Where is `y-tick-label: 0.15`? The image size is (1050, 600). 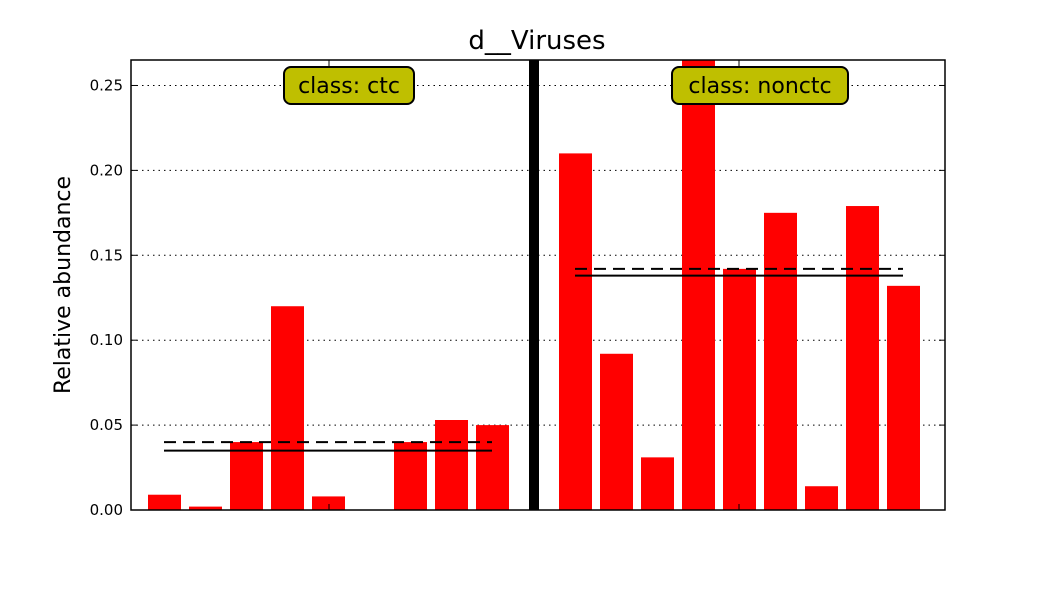 y-tick-label: 0.15 is located at coordinates (106, 255).